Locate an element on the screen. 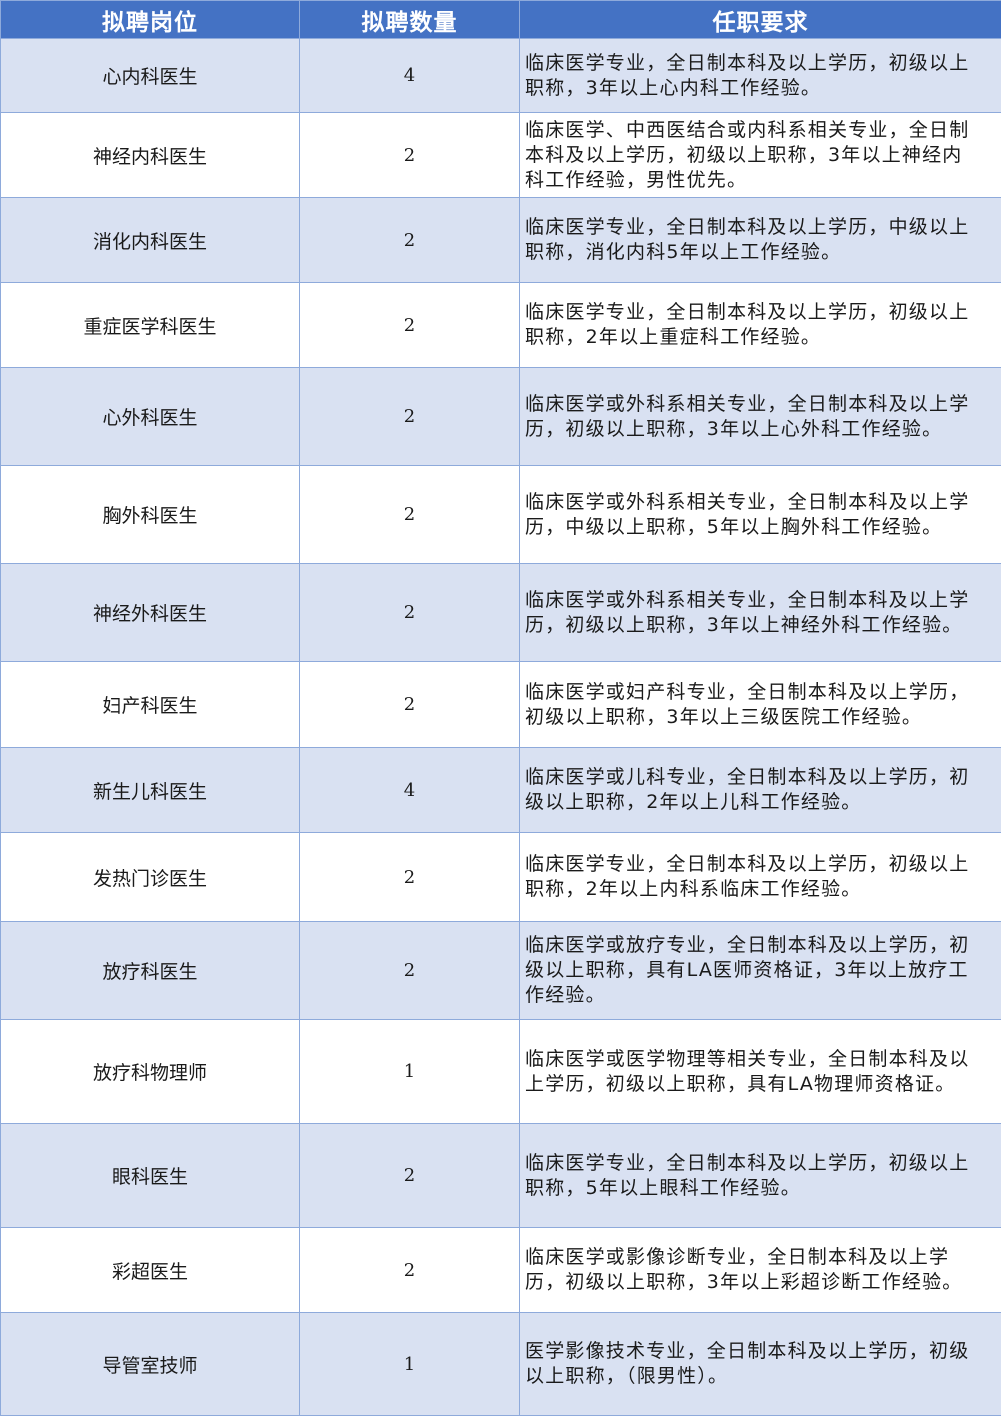 This screenshot has height=1416, width=1001. requirement-line: 本科及以上学历，初级以上职称，3年以上神经内 is located at coordinates (760, 155).